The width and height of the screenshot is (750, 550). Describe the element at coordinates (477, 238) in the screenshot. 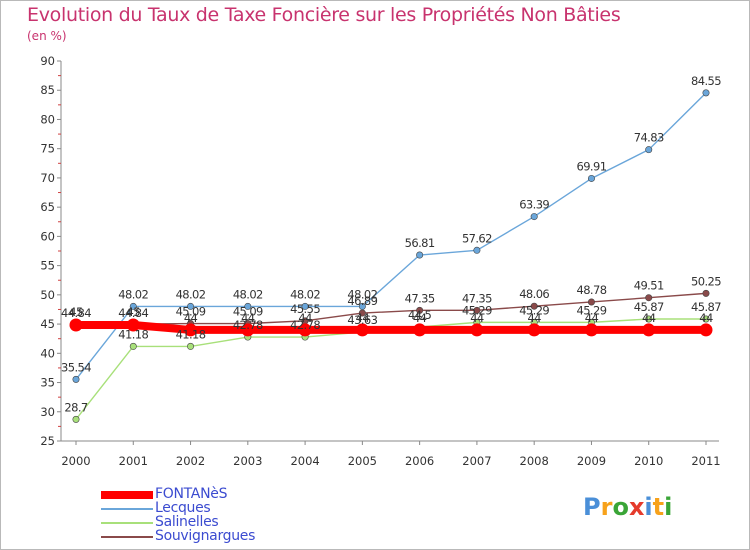

I see `data-label: 57.62` at that location.